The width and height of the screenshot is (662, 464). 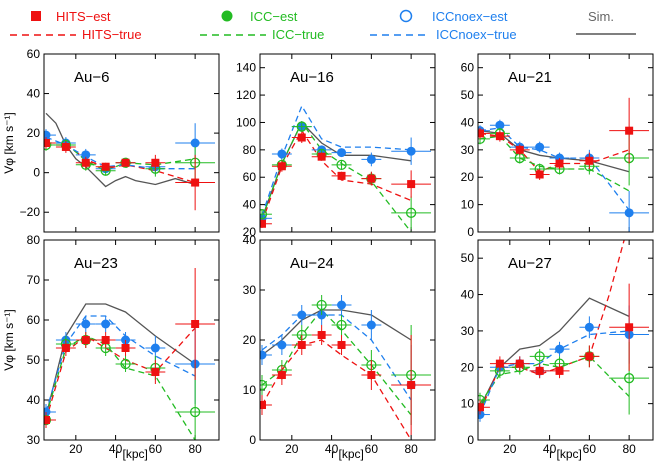 I want to click on legend-entry-3: ICC−true, so click(x=262, y=34).